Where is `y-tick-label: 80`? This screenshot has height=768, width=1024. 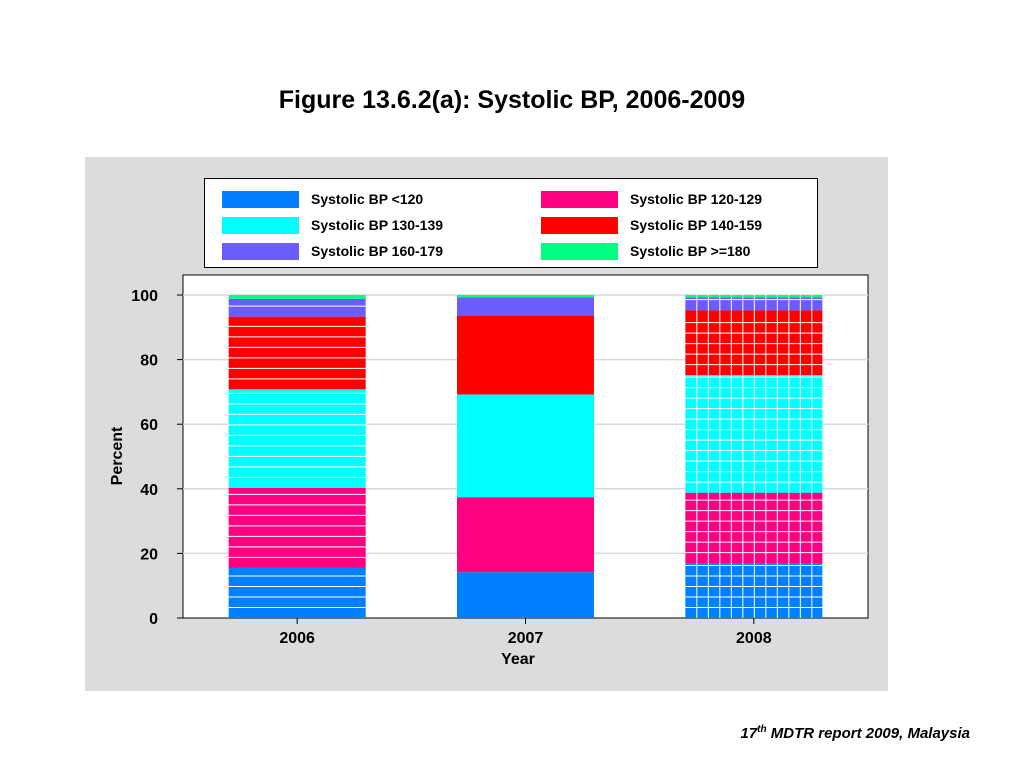 y-tick-label: 80 is located at coordinates (149, 361).